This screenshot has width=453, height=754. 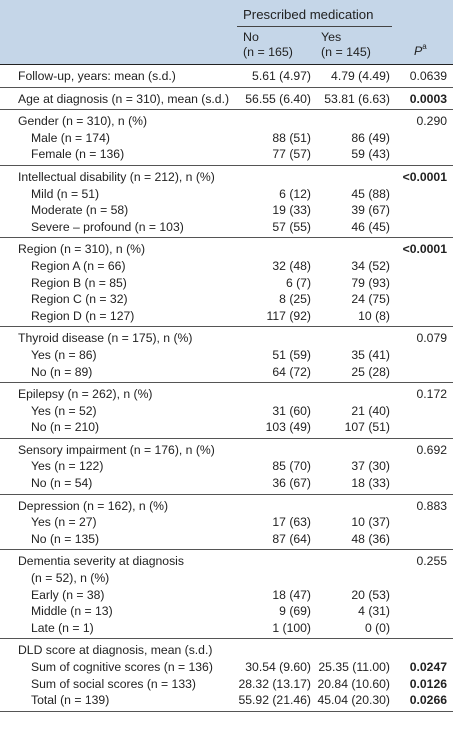 What do you see at coordinates (124, 98) in the screenshot?
I see `row-label: Age at diagnosis (n = 310), mean (s.d.)` at bounding box center [124, 98].